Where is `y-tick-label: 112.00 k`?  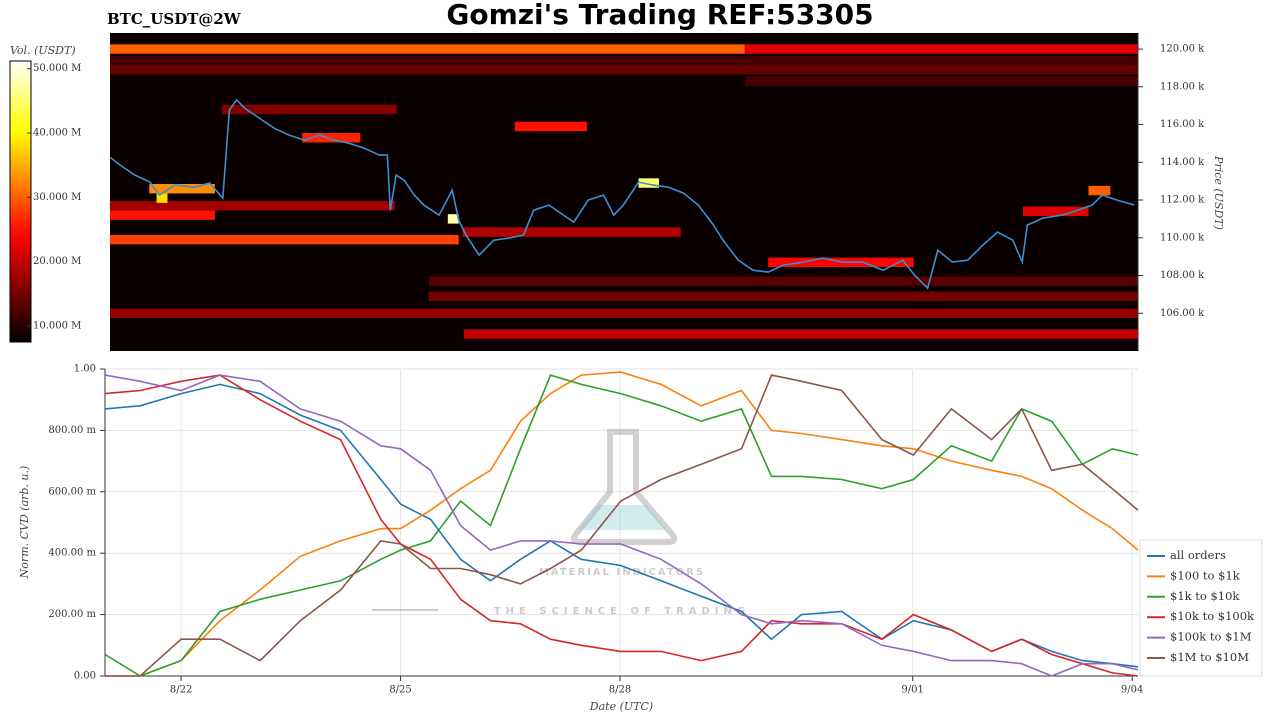
y-tick-label: 112.00 k is located at coordinates (1182, 200).